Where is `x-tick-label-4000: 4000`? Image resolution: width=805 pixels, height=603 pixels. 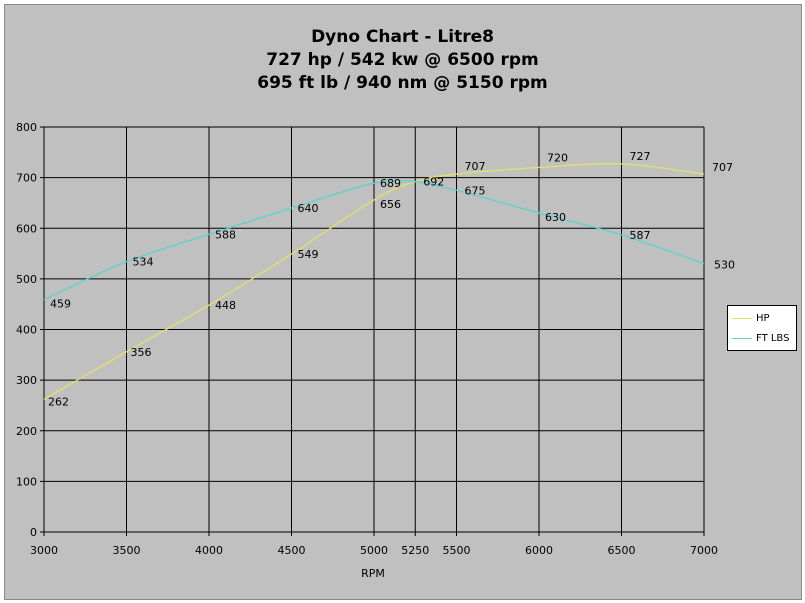
x-tick-label-4000: 4000 is located at coordinates (209, 550).